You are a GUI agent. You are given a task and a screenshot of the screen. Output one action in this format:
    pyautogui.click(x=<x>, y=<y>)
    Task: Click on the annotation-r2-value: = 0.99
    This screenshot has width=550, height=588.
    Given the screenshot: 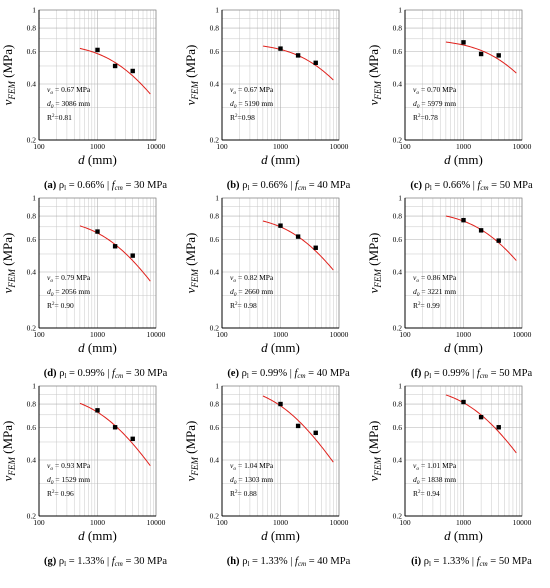 What is the action you would take?
    pyautogui.click(x=430, y=305)
    